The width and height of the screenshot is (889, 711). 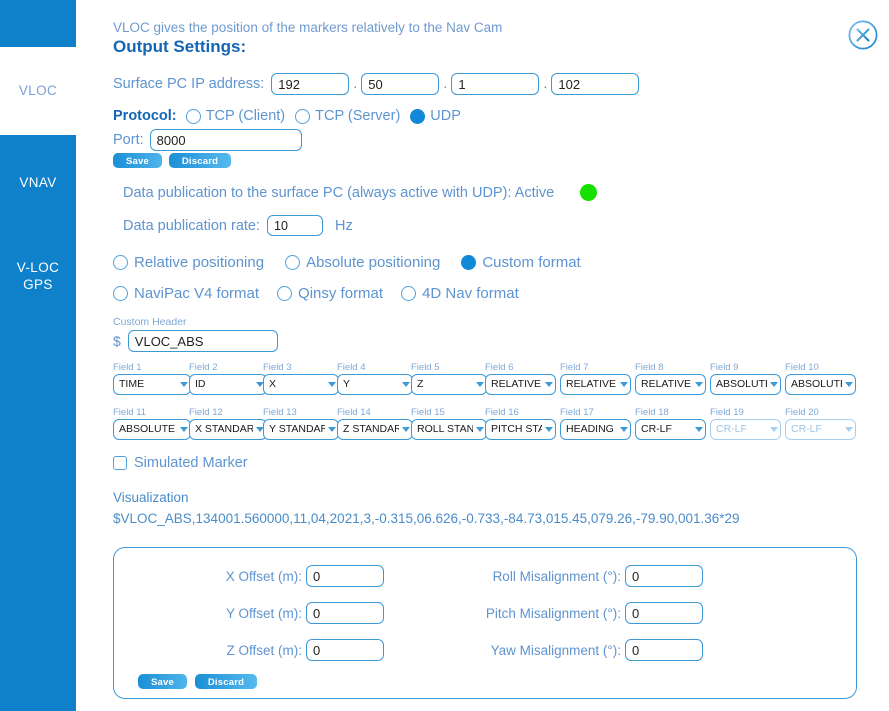 I want to click on field-16-value: PITCH STANDARD DEV, so click(x=516, y=429).